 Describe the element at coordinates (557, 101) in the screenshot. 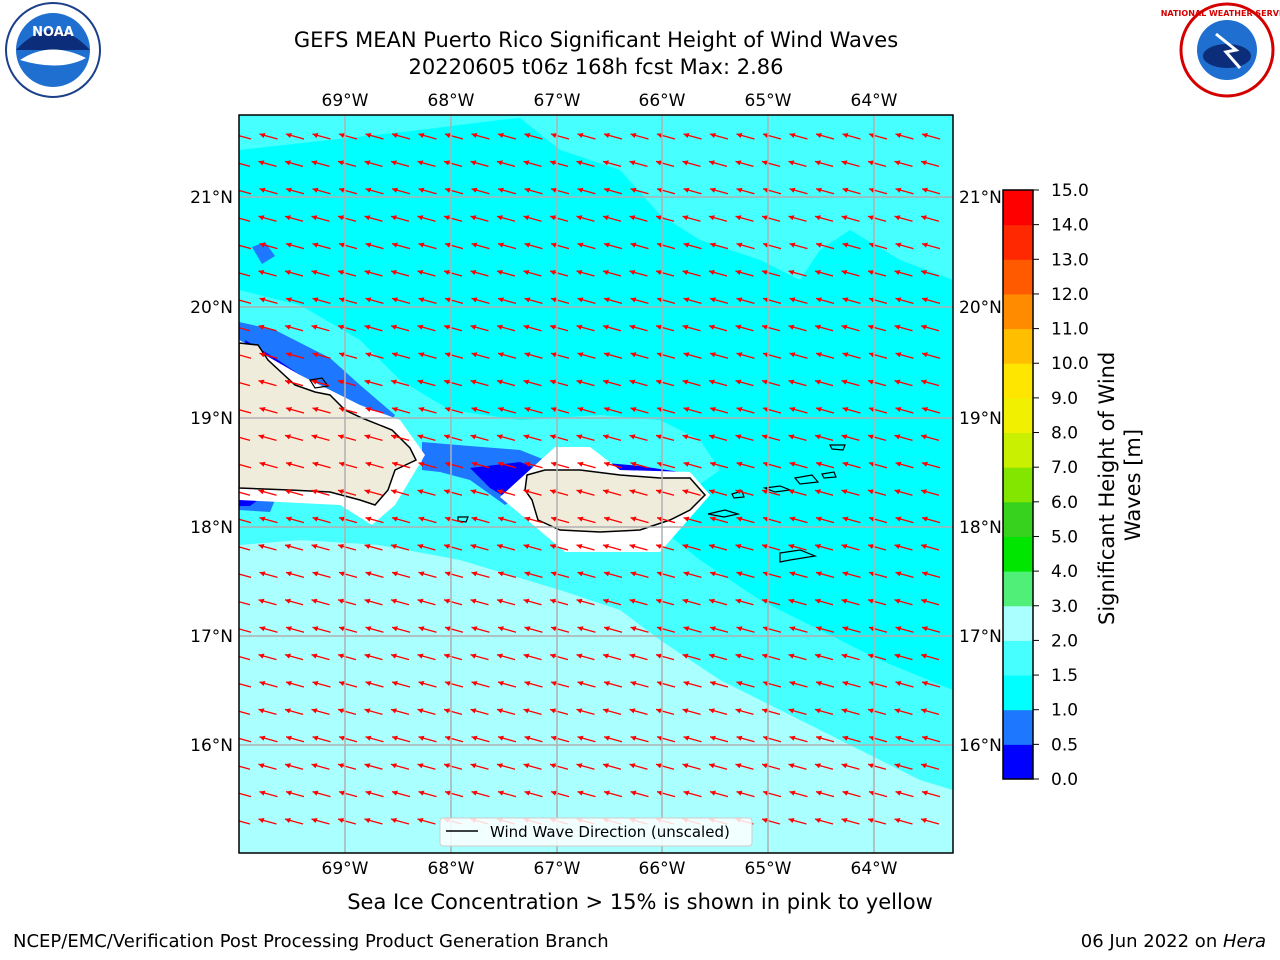

I see `lon-label: 67°W` at that location.